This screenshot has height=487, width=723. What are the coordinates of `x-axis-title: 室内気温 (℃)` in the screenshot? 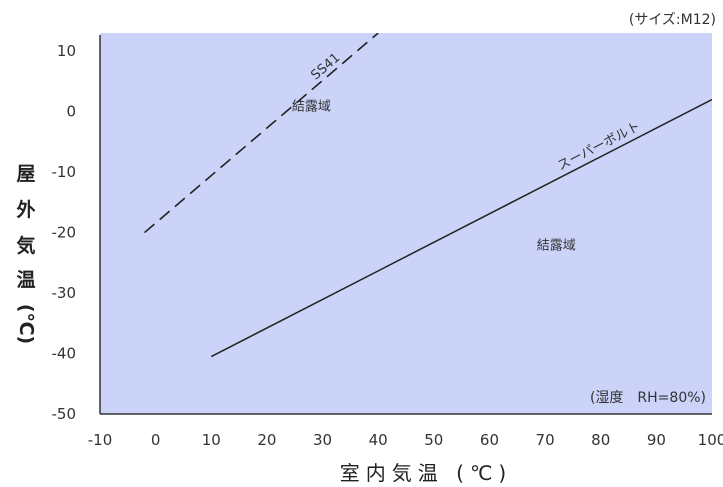 It's located at (426, 473).